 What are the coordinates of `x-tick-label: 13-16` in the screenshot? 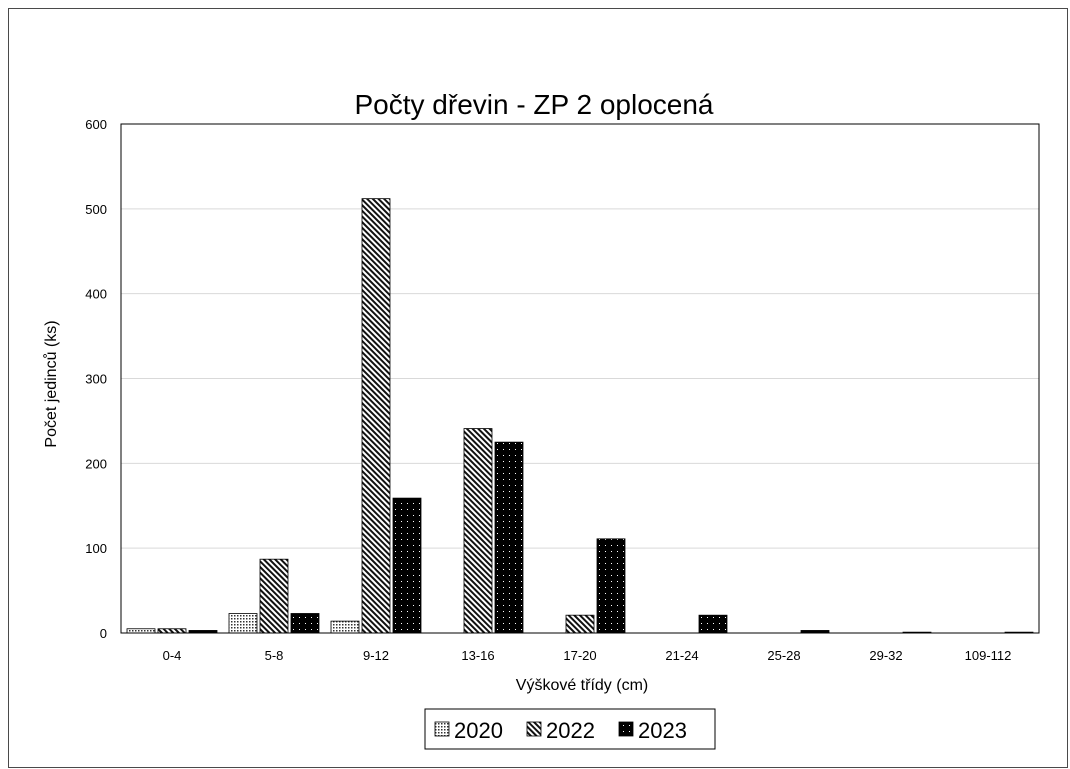 It's located at (477, 655).